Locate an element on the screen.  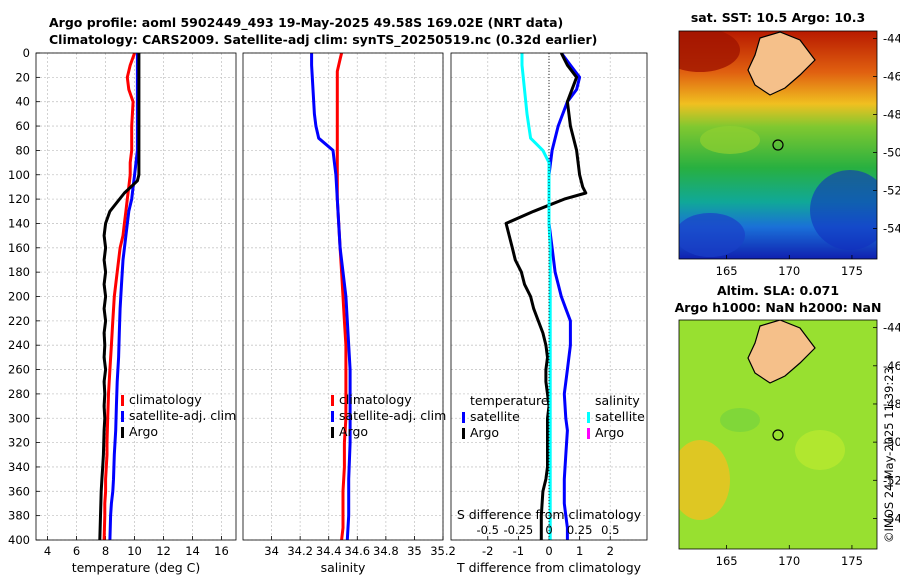
series-line-temperature-satellite is located at coordinates (564, 296).